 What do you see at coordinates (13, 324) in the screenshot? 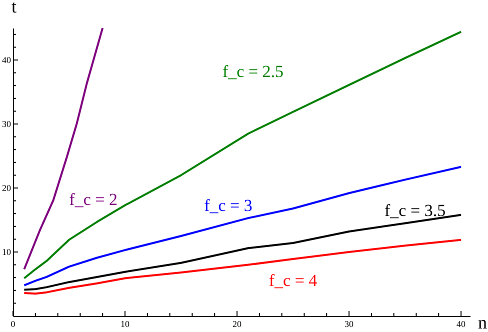
I see `x-tick-label: 0` at bounding box center [13, 324].